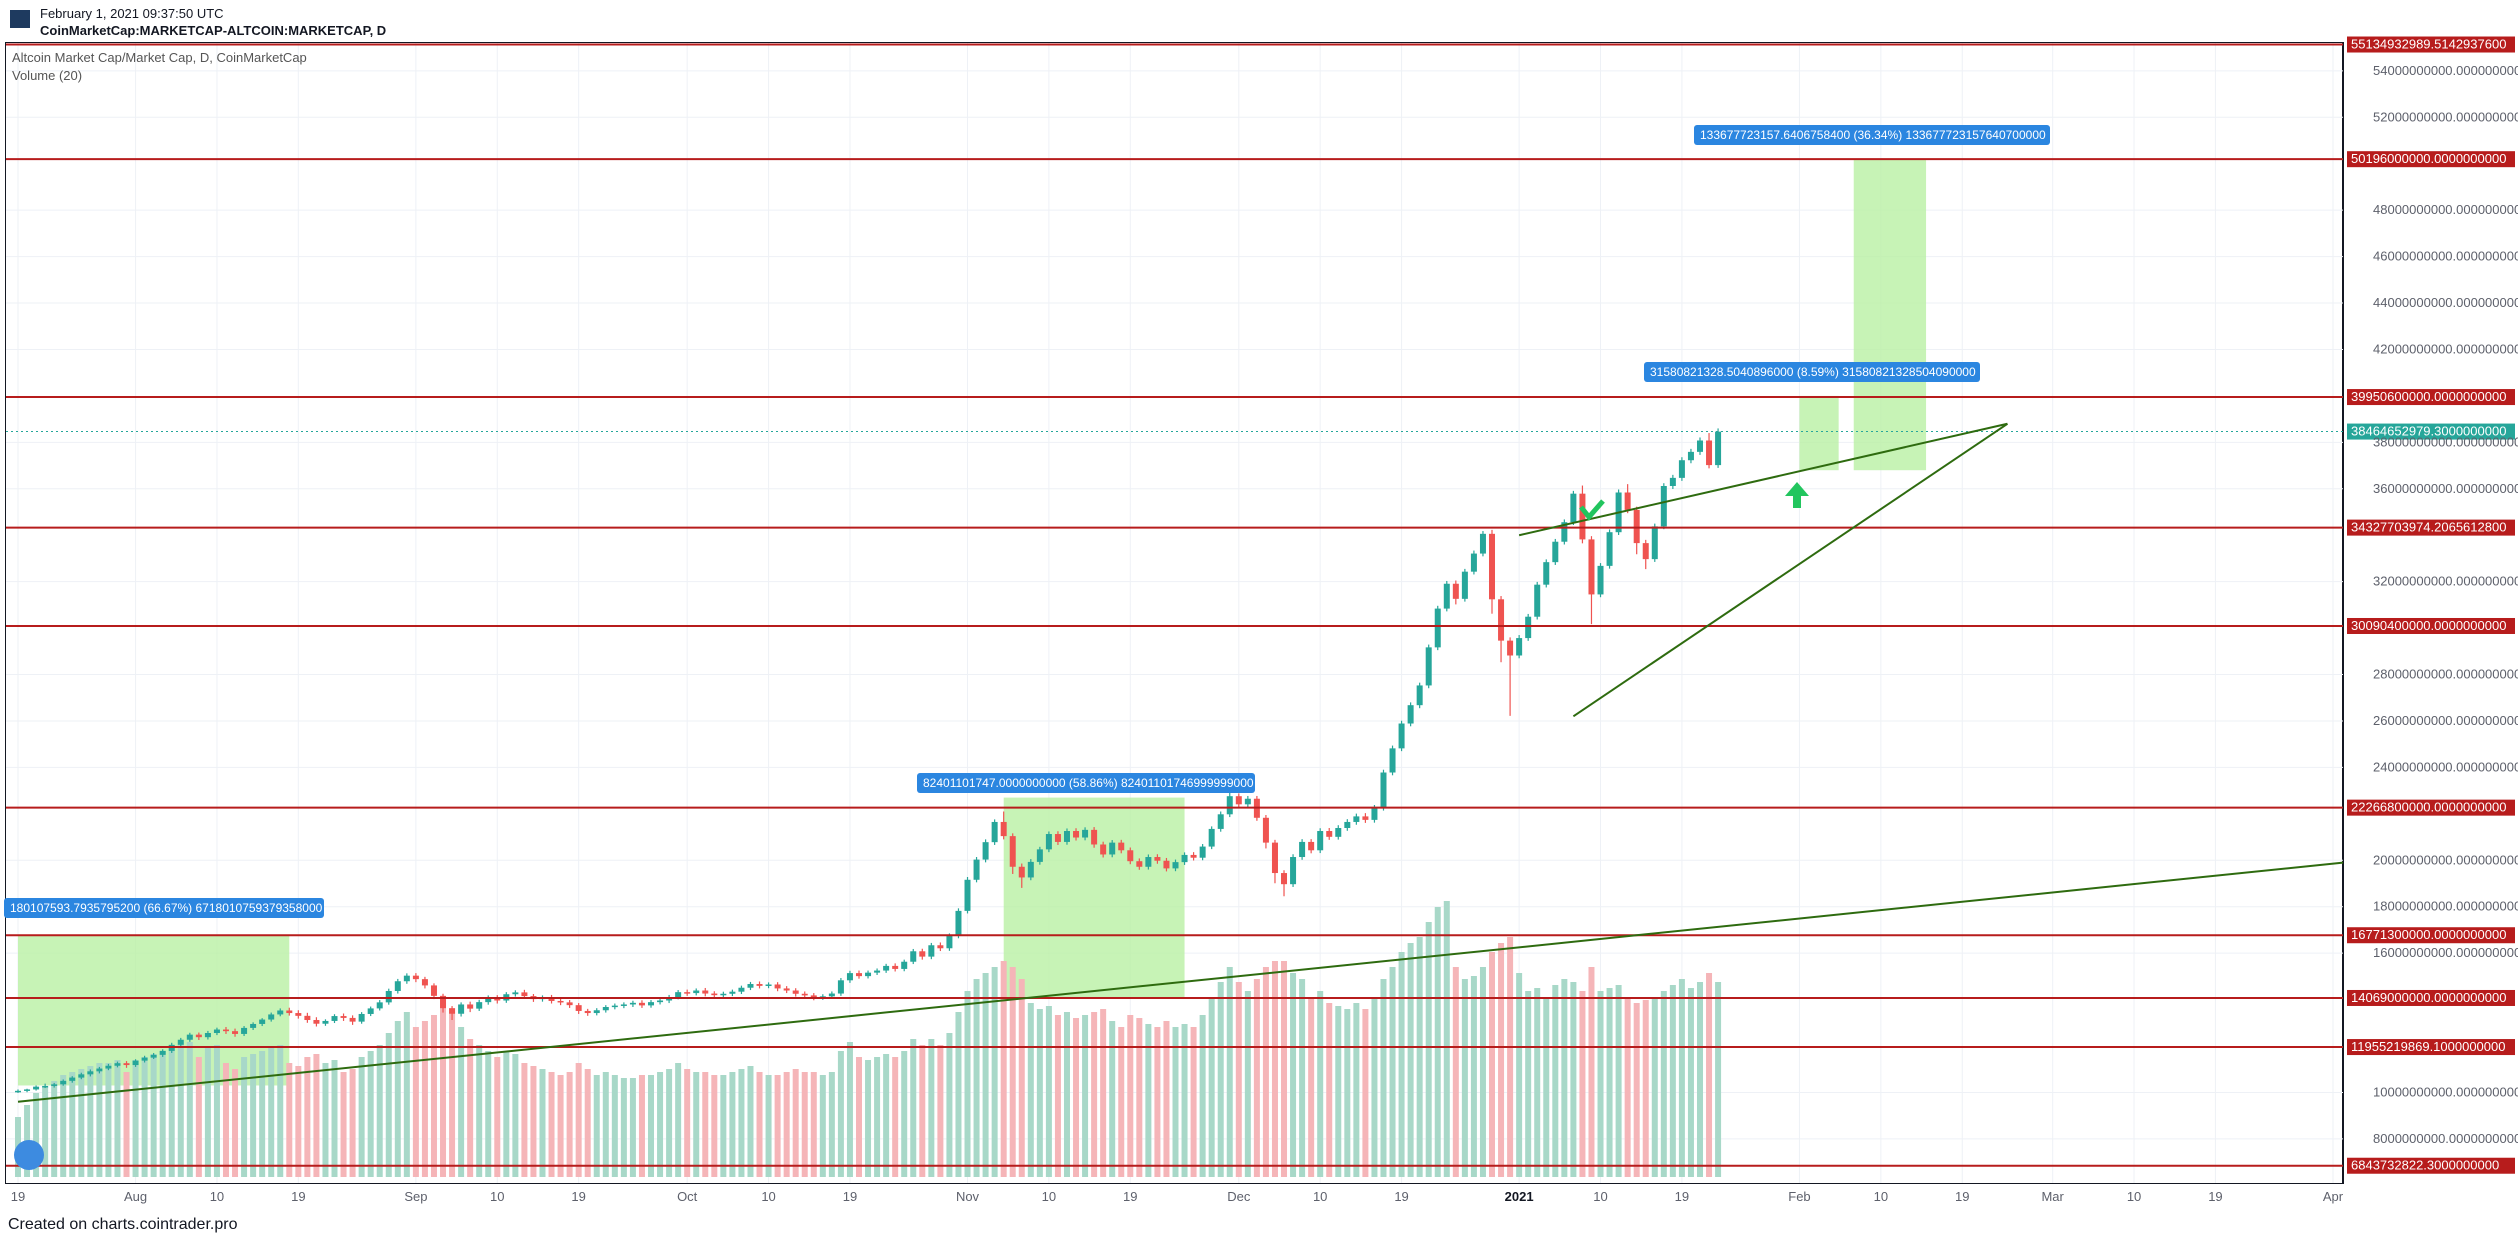  I want to click on price-tick-label: 48000000000.0000000000, so click(2445, 209).